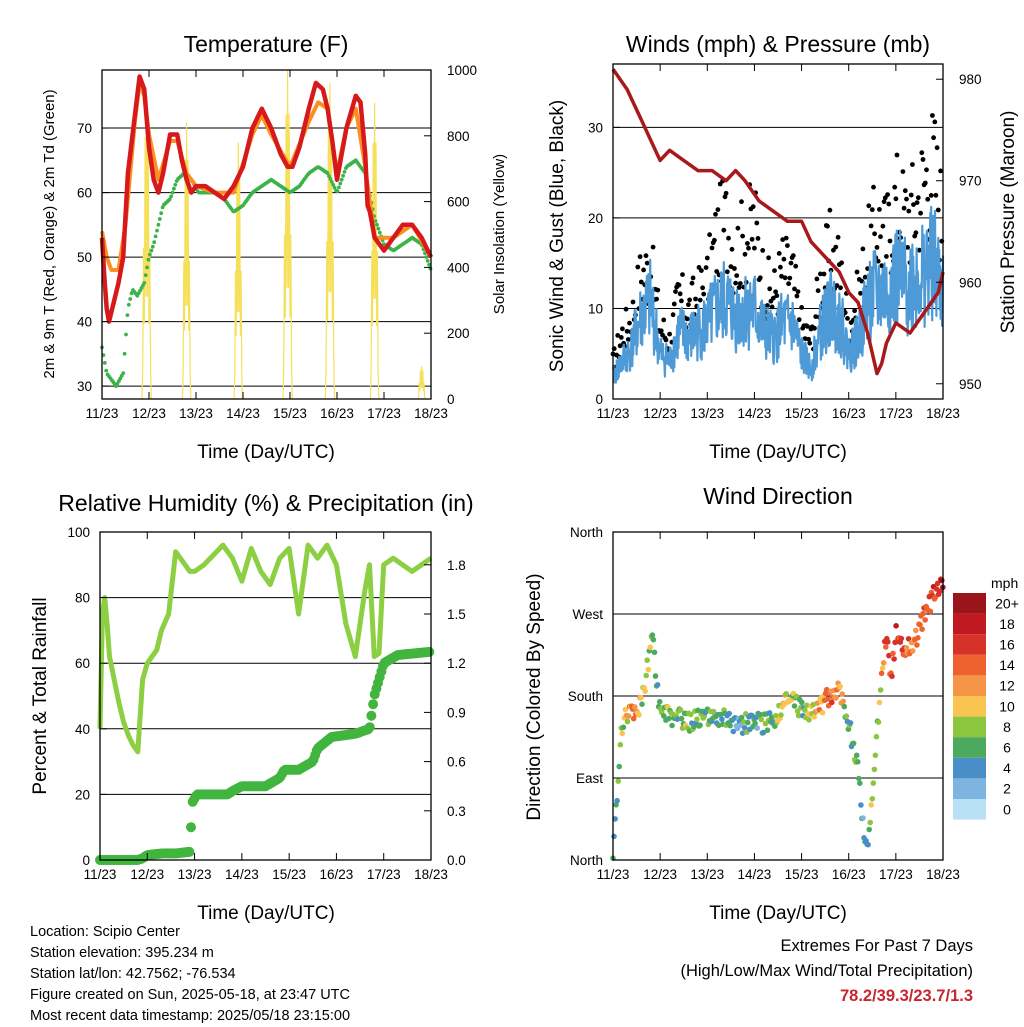  I want to click on pressure-y-label: Station Pressure (Maroon), so click(1008, 222).